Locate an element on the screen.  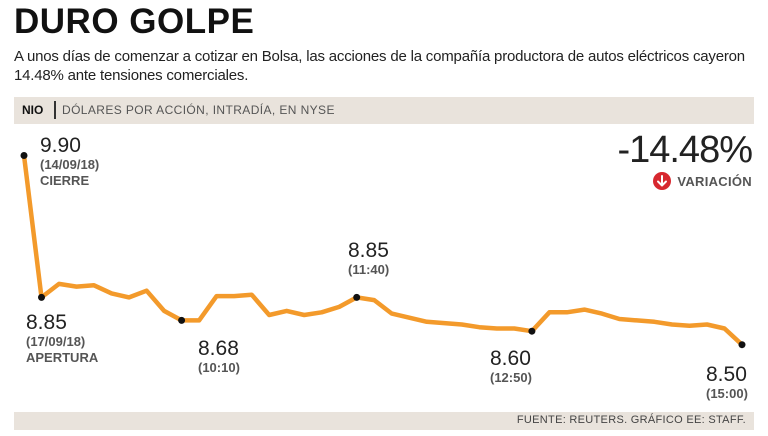
variation-row: VARIACIÓN is located at coordinates (702, 181).